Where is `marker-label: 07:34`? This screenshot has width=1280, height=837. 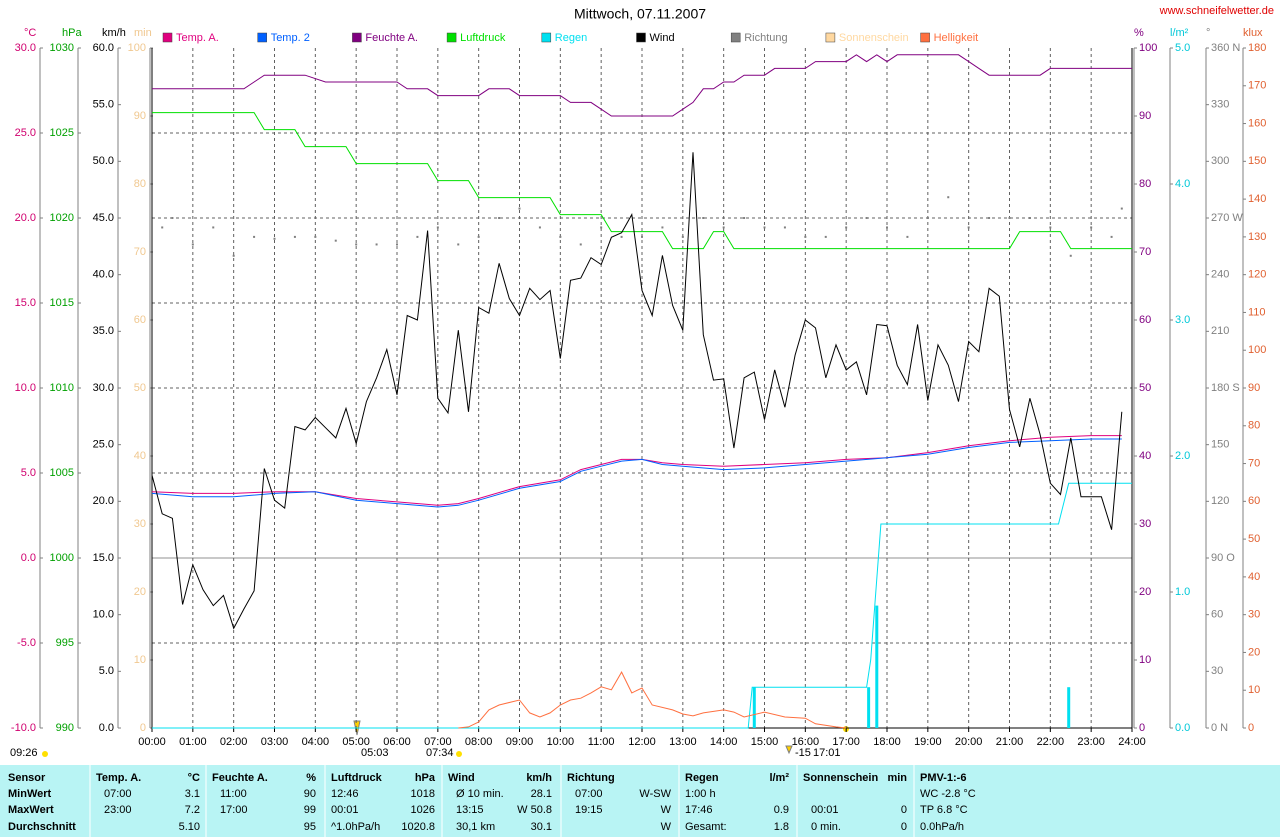
marker-label: 07:34 is located at coordinates (440, 753).